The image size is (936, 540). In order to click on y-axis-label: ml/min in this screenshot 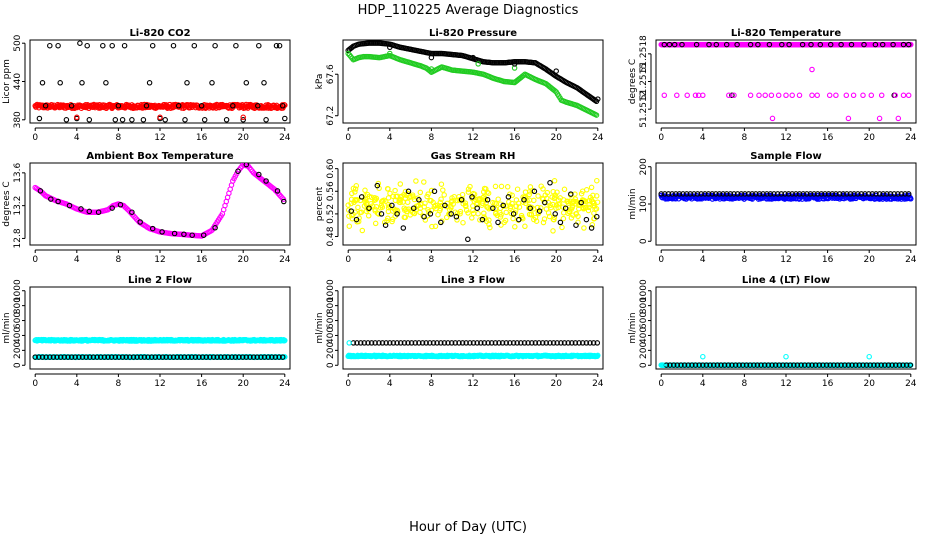, I will do `click(7, 327)`.